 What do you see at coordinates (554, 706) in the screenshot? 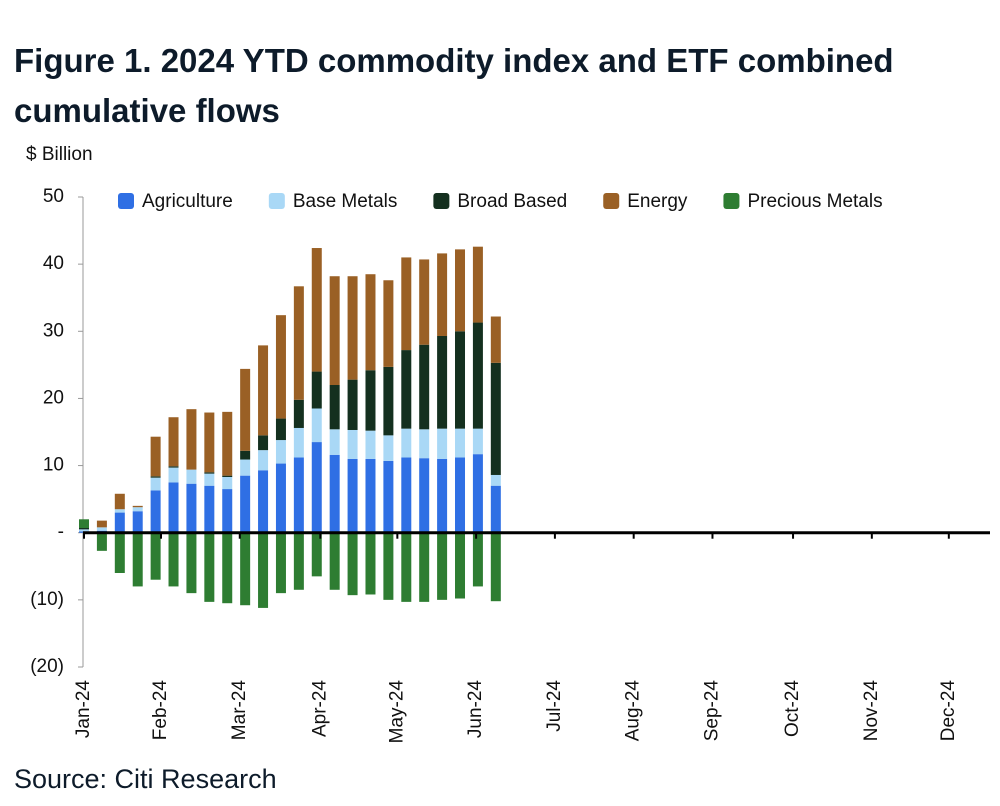
I see `x-tick-label: Jul-24` at bounding box center [554, 706].